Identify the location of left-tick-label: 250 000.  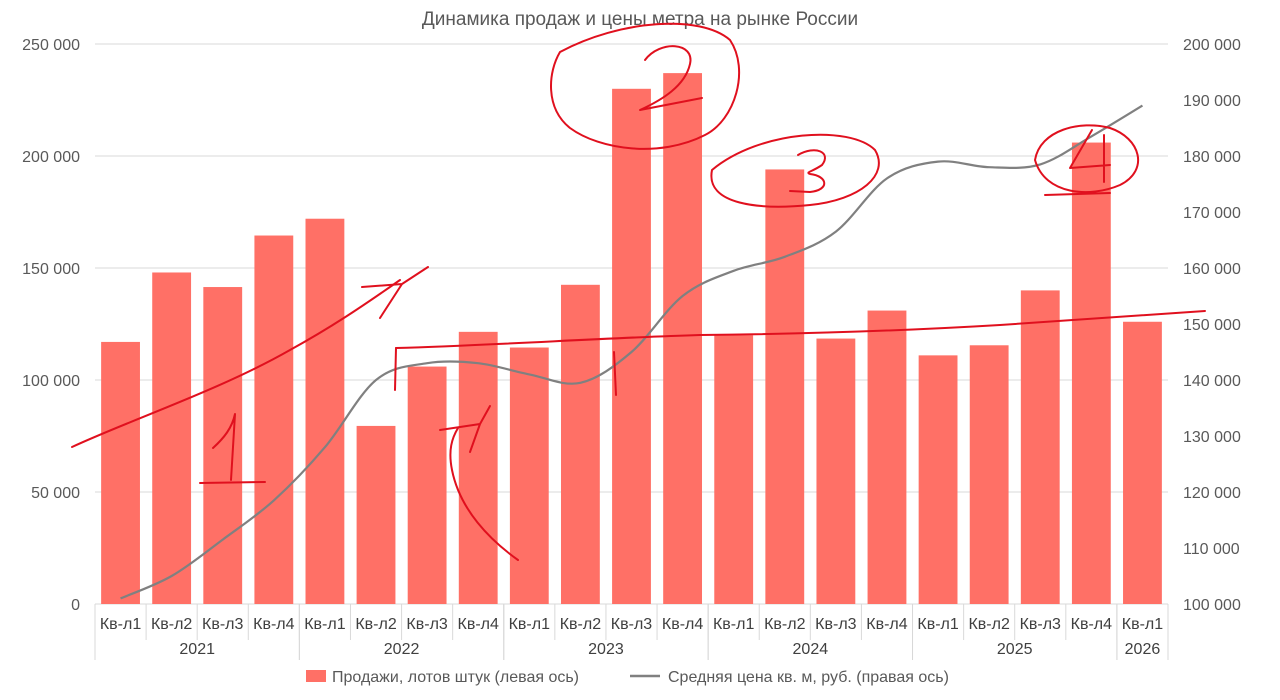
(51, 45).